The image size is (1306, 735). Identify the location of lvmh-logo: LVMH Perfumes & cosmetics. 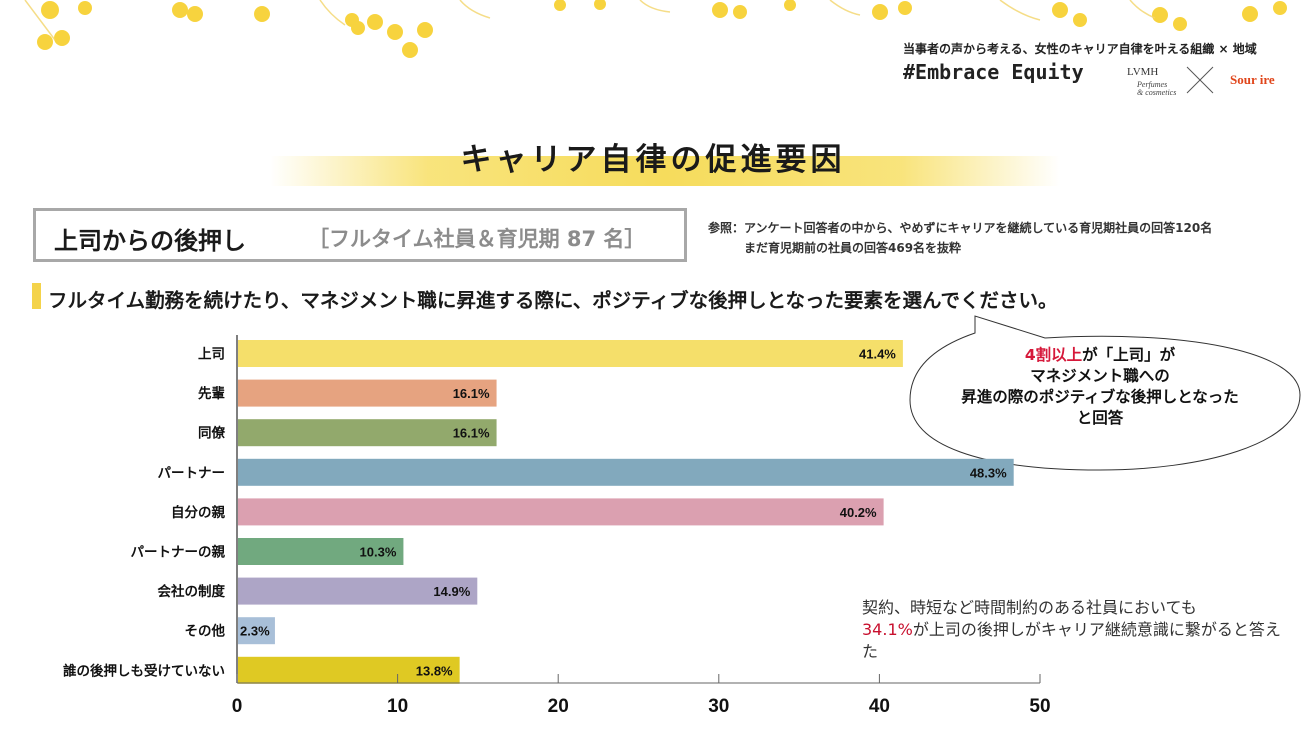
(1155, 84).